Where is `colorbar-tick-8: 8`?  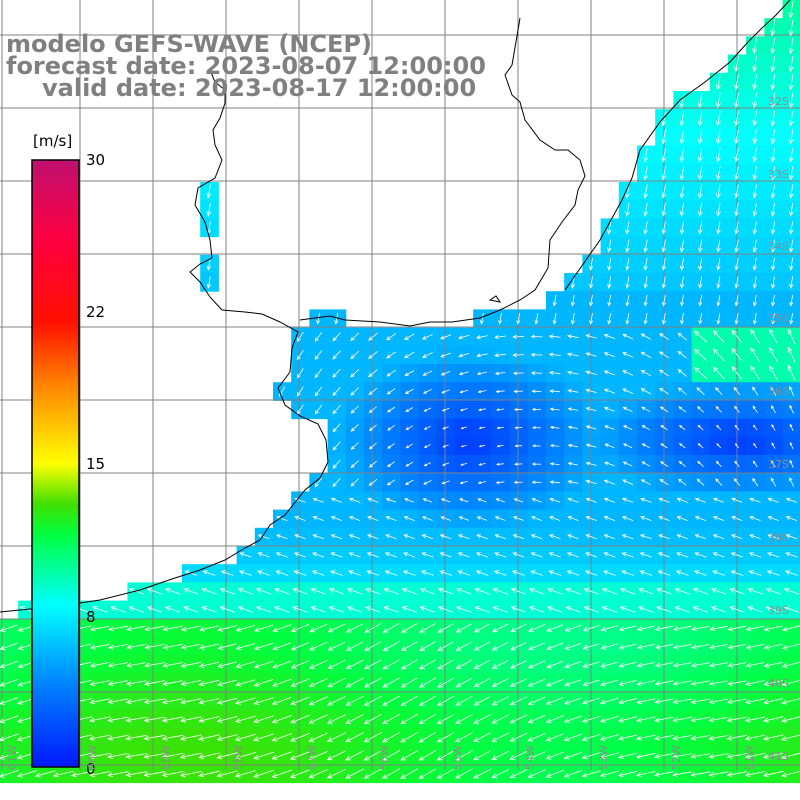 colorbar-tick-8: 8 is located at coordinates (91, 617).